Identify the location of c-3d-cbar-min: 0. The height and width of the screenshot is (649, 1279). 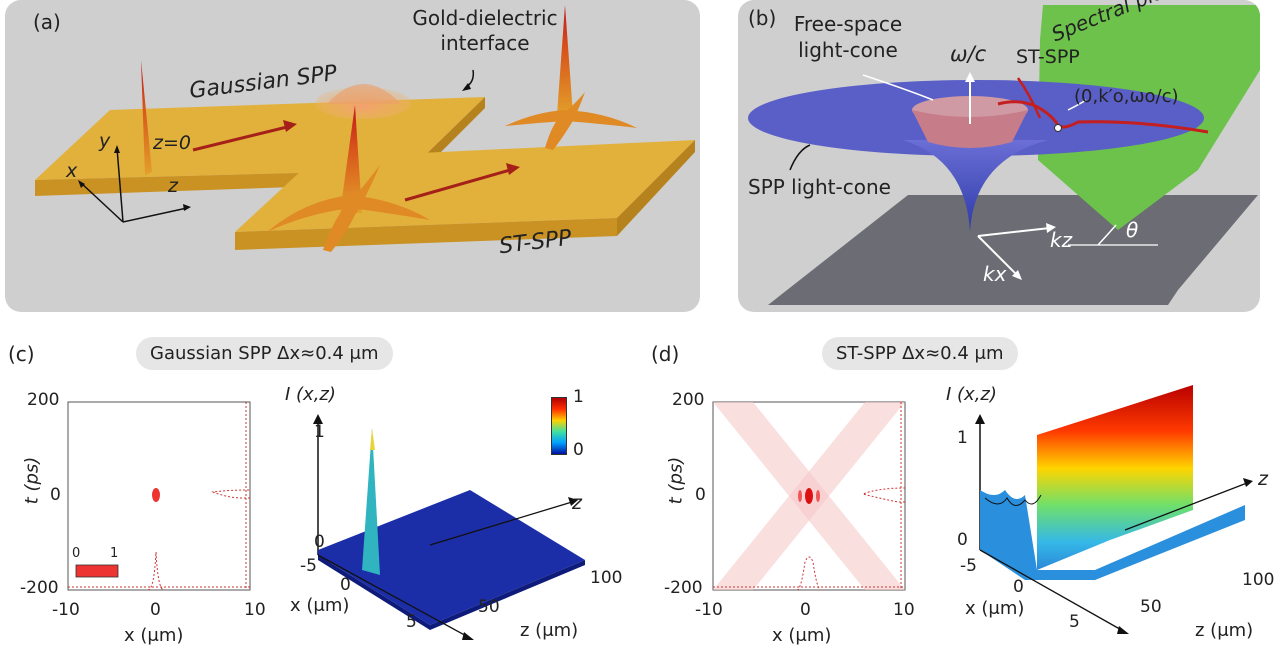
(578, 450).